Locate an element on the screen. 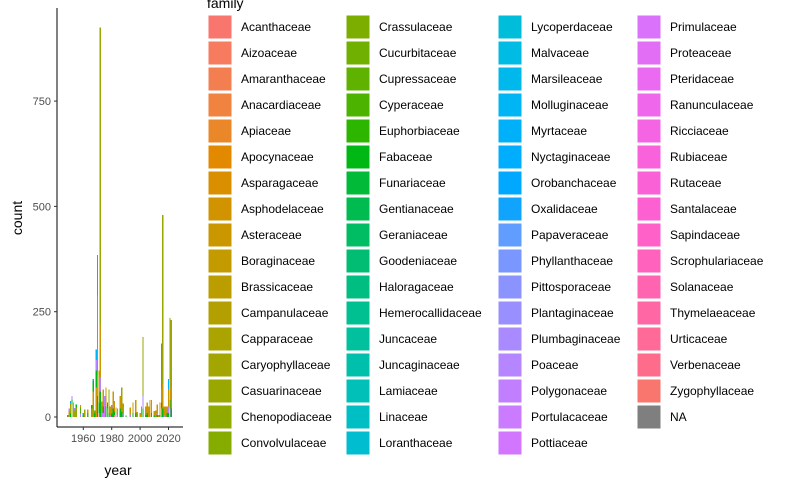 The height and width of the screenshot is (486, 787). legend-item: Orobanchaceae is located at coordinates (557, 183).